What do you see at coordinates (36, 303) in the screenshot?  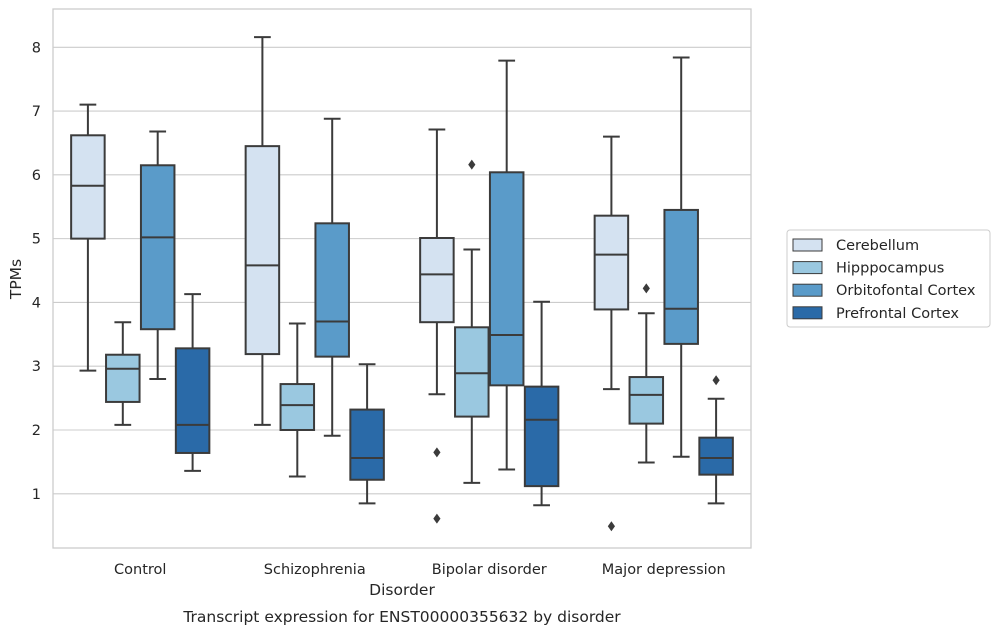 I see `y-tick-label: 4` at bounding box center [36, 303].